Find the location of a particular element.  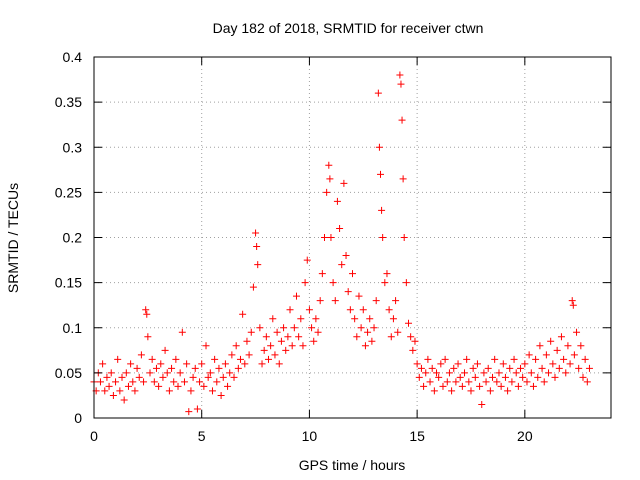

x-tick-label: 0 is located at coordinates (94, 436).